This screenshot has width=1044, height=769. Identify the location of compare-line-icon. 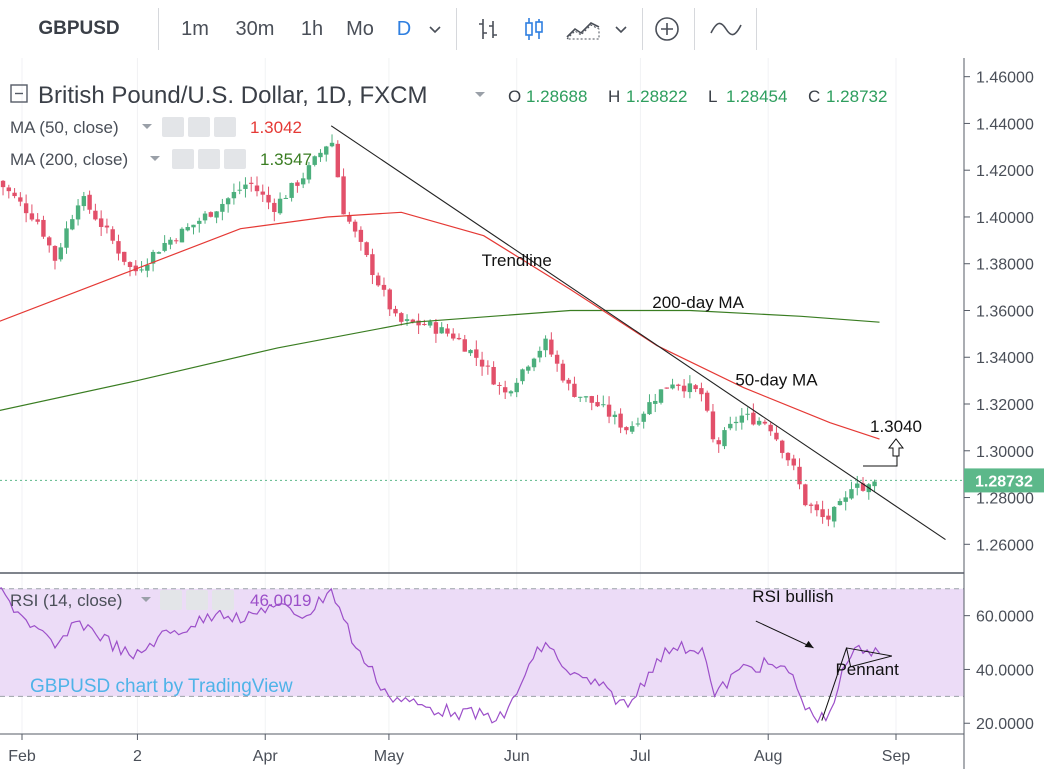
(726, 29).